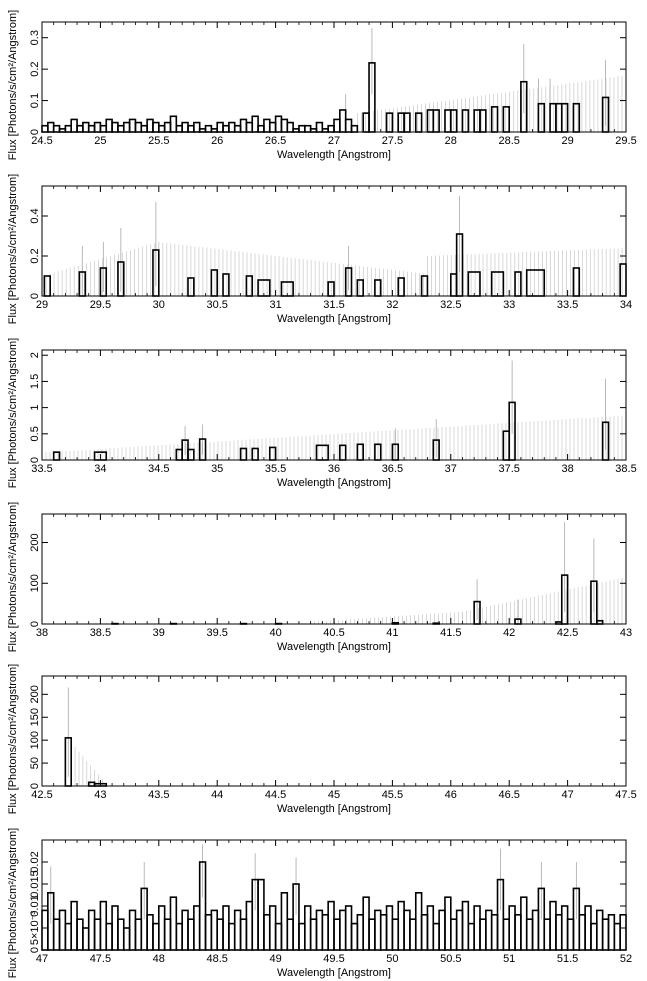 The width and height of the screenshot is (647, 981). Describe the element at coordinates (159, 305) in the screenshot. I see `x-tick-label: 30` at that location.